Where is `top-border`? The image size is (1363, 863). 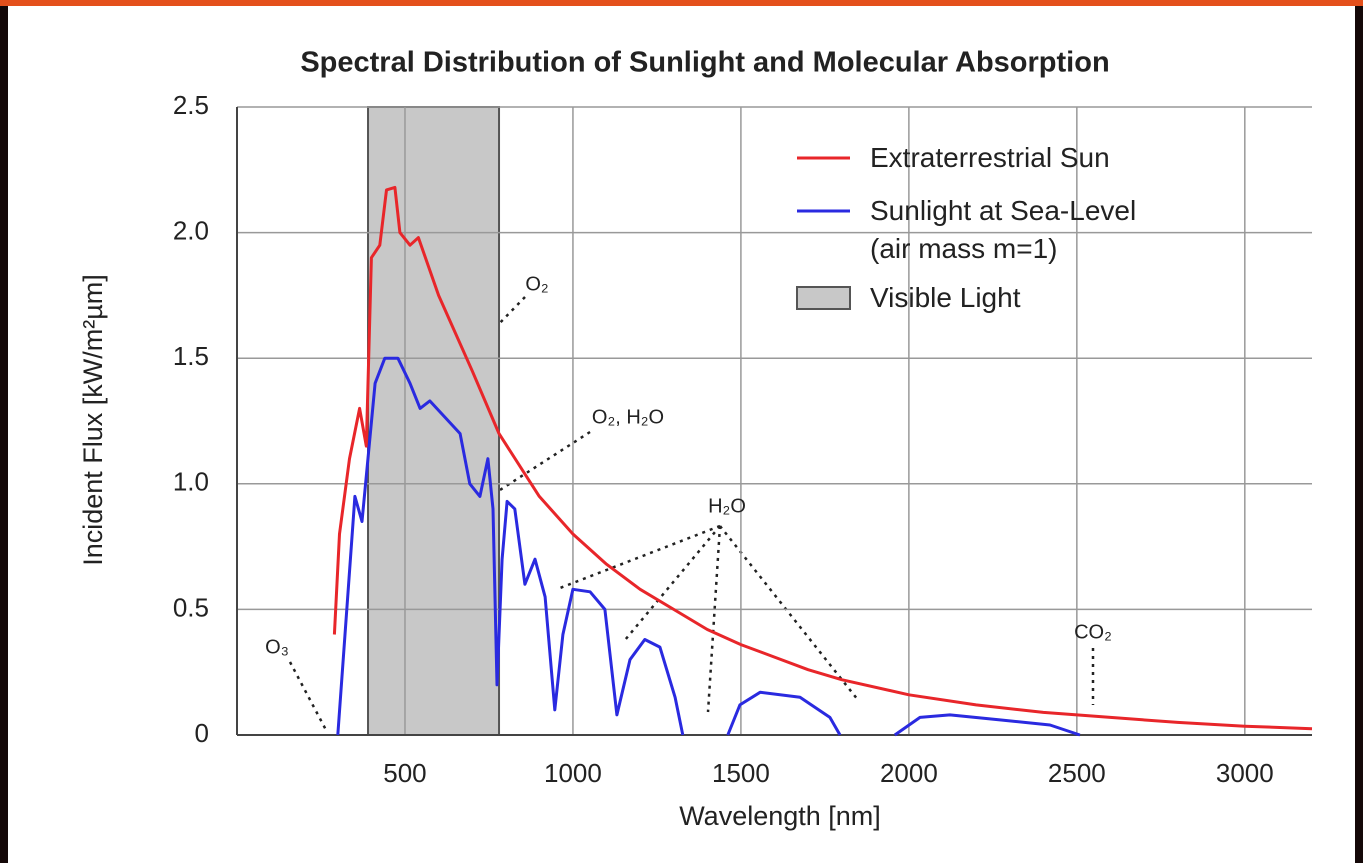
top-border is located at coordinates (681, 3).